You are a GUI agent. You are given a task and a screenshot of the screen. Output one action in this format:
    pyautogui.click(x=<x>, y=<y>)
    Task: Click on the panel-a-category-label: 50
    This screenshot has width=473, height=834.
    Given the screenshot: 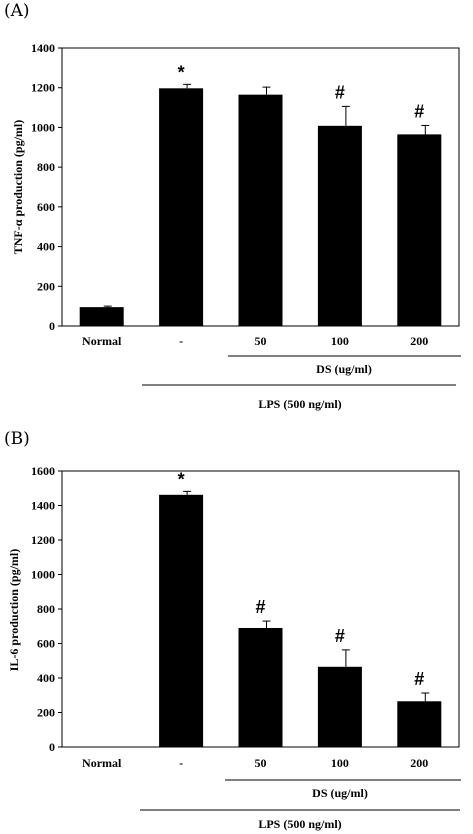 What is the action you would take?
    pyautogui.click(x=261, y=341)
    